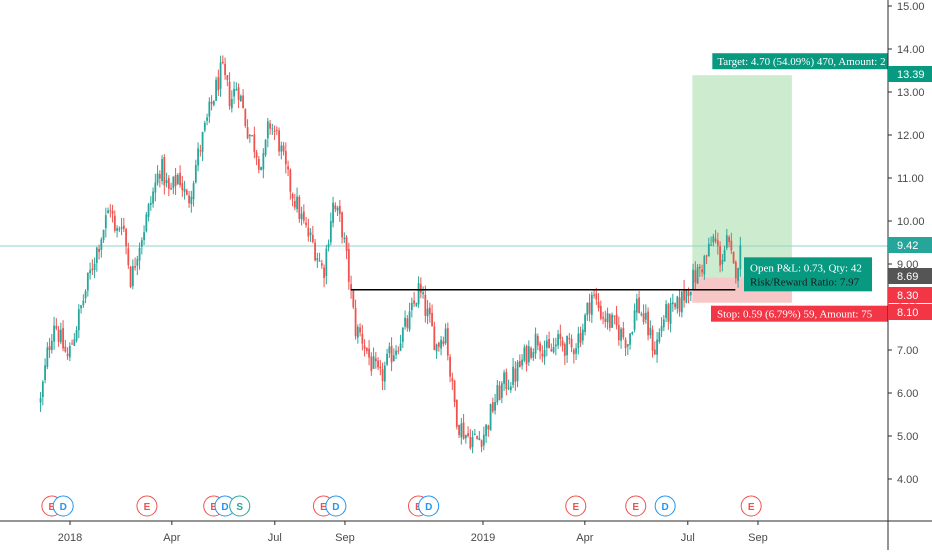 The width and height of the screenshot is (932, 555). Describe the element at coordinates (911, 7) in the screenshot. I see `y-tick-label: 15.00` at that location.